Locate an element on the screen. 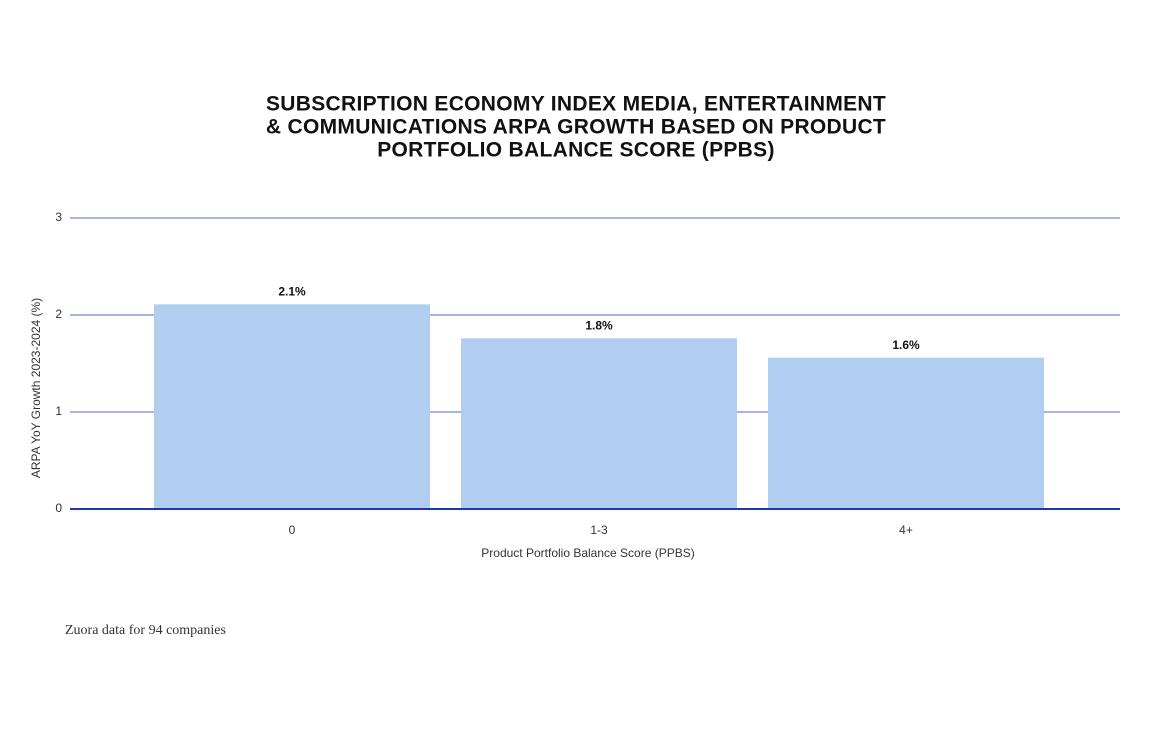  data-label: 2.1% is located at coordinates (292, 292).